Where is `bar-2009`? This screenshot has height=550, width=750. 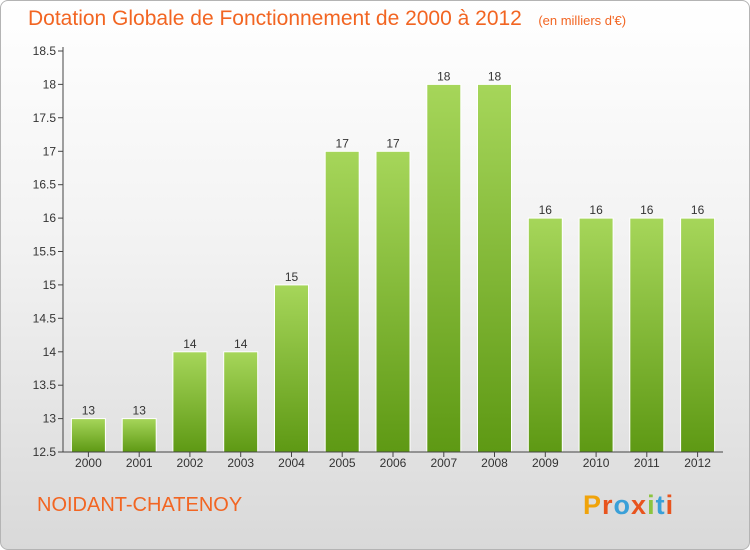 bar-2009 is located at coordinates (545, 335).